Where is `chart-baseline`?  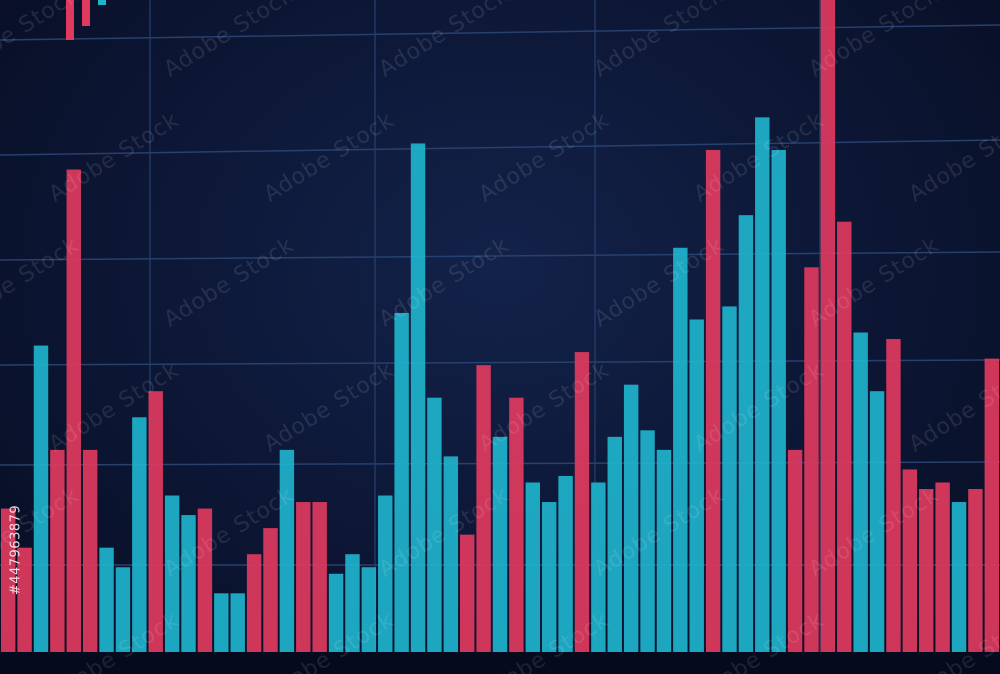
chart-baseline is located at coordinates (500, 663).